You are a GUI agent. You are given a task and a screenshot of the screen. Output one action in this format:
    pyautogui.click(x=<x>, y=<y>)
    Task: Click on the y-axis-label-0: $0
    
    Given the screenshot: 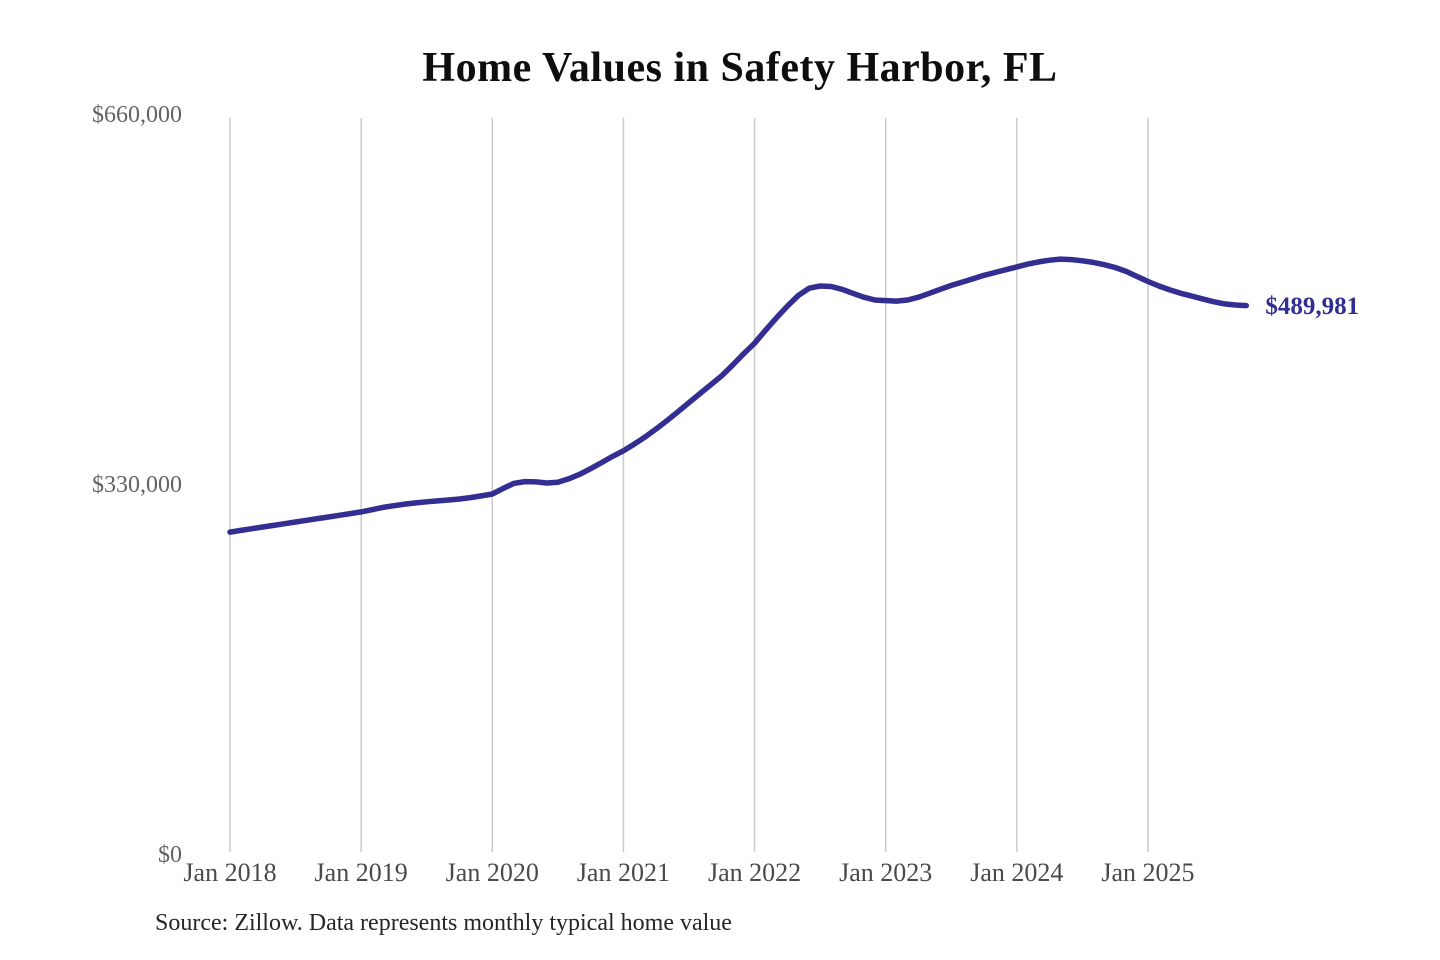 What is the action you would take?
    pyautogui.click(x=170, y=855)
    